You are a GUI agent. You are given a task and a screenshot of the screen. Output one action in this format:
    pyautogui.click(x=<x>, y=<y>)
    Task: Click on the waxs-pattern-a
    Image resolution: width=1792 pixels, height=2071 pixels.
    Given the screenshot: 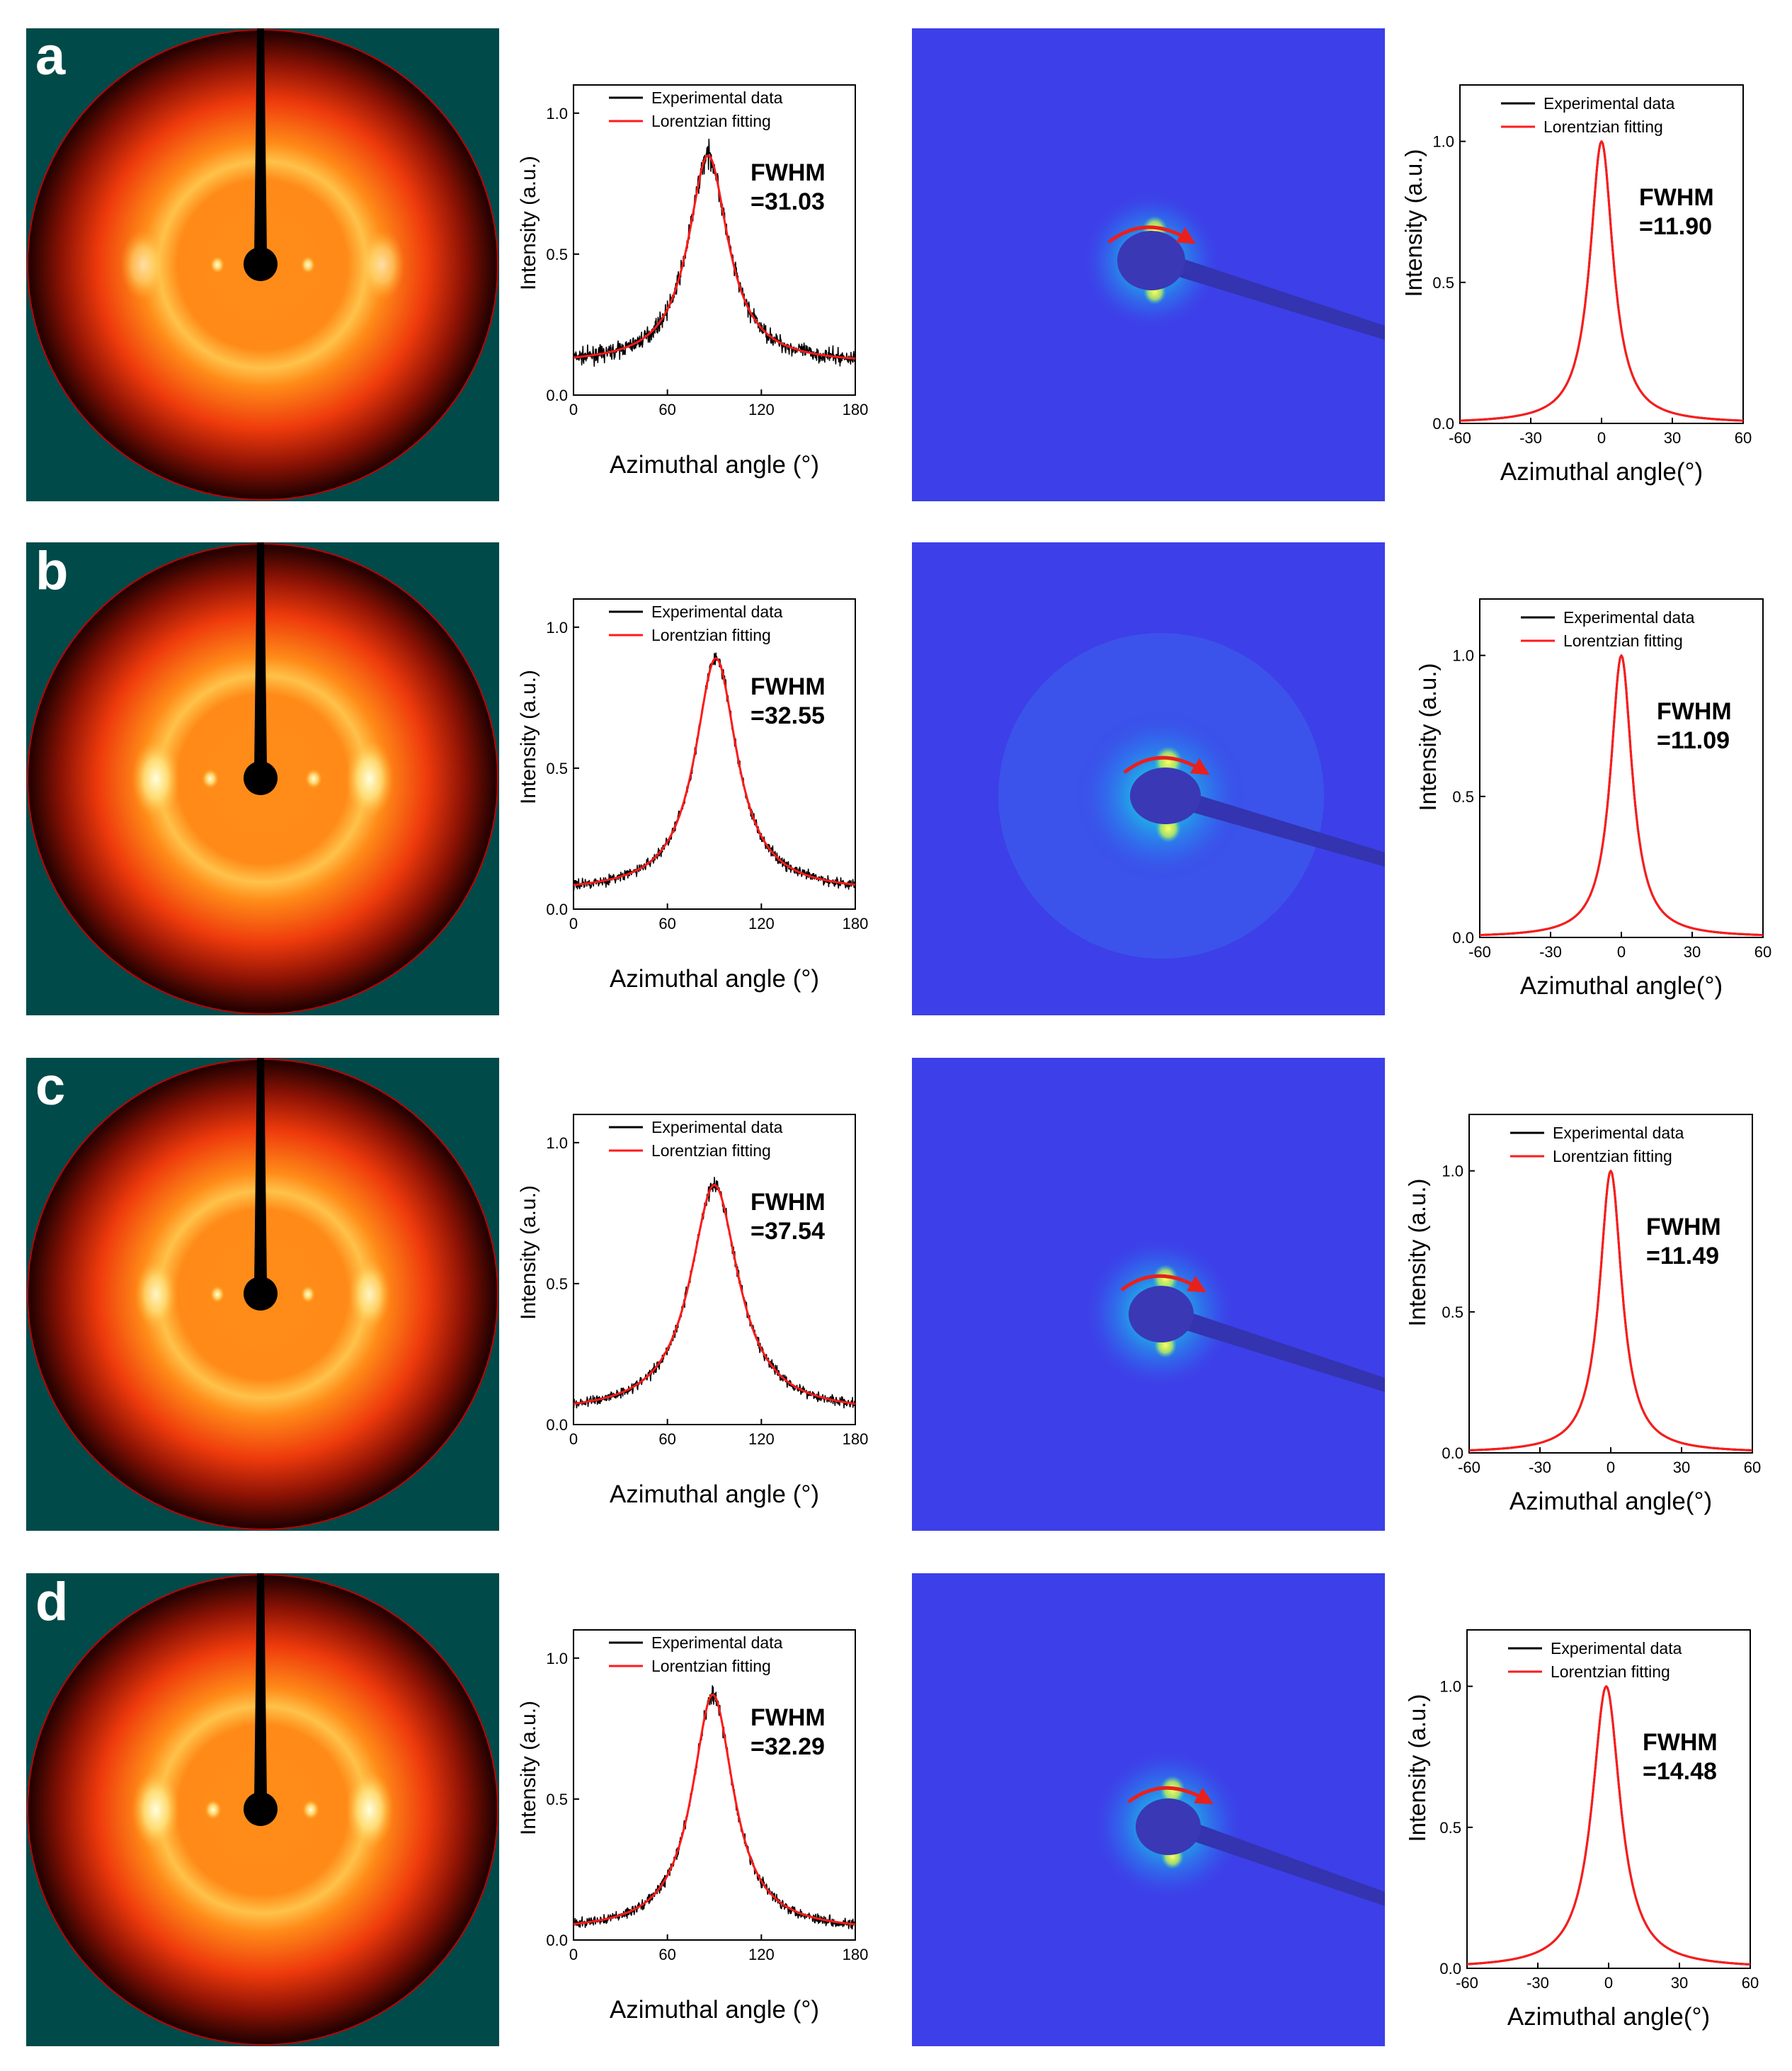 What is the action you would take?
    pyautogui.click(x=262, y=264)
    